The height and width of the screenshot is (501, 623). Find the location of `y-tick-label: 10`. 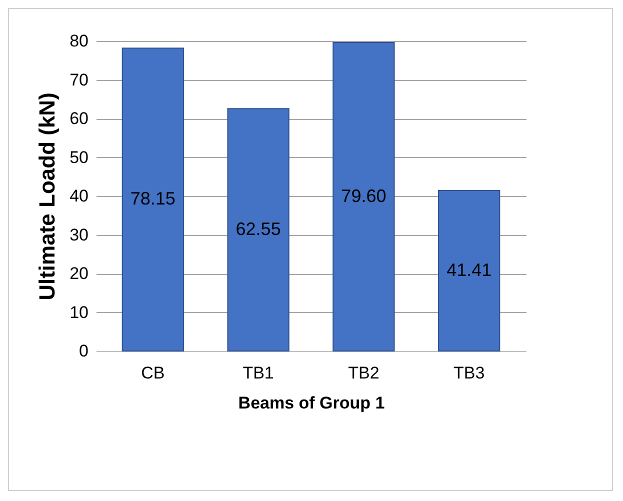

y-tick-label: 10 is located at coordinates (79, 312).